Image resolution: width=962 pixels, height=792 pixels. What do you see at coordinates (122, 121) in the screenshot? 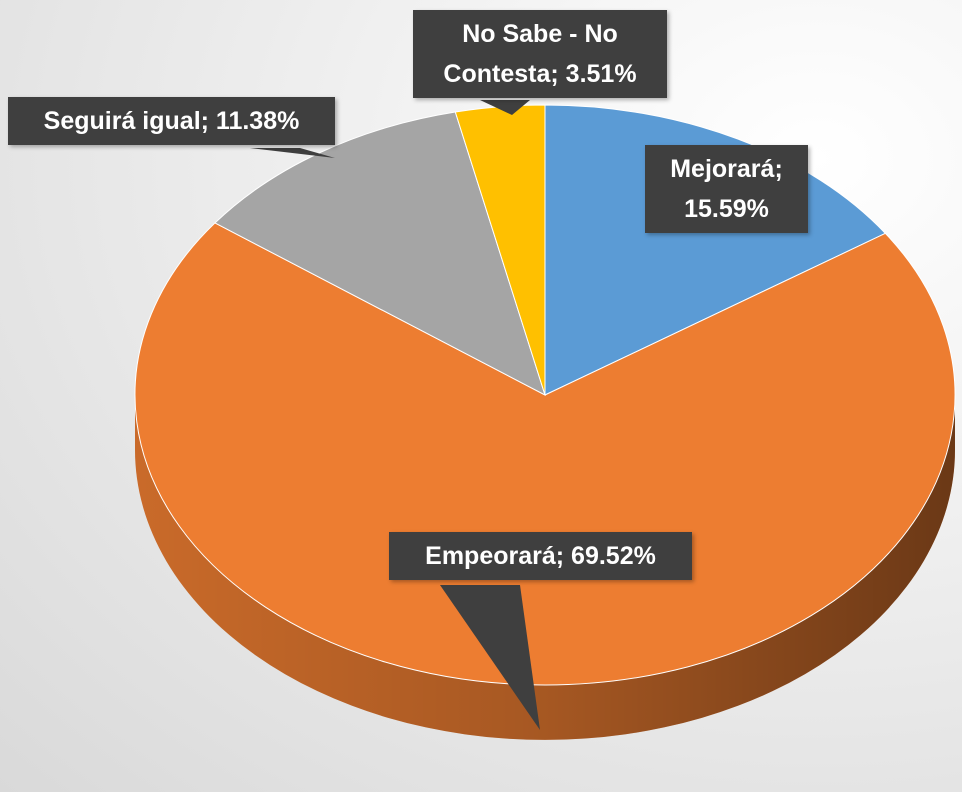
I see `label-category: Seguirá igual` at bounding box center [122, 121].